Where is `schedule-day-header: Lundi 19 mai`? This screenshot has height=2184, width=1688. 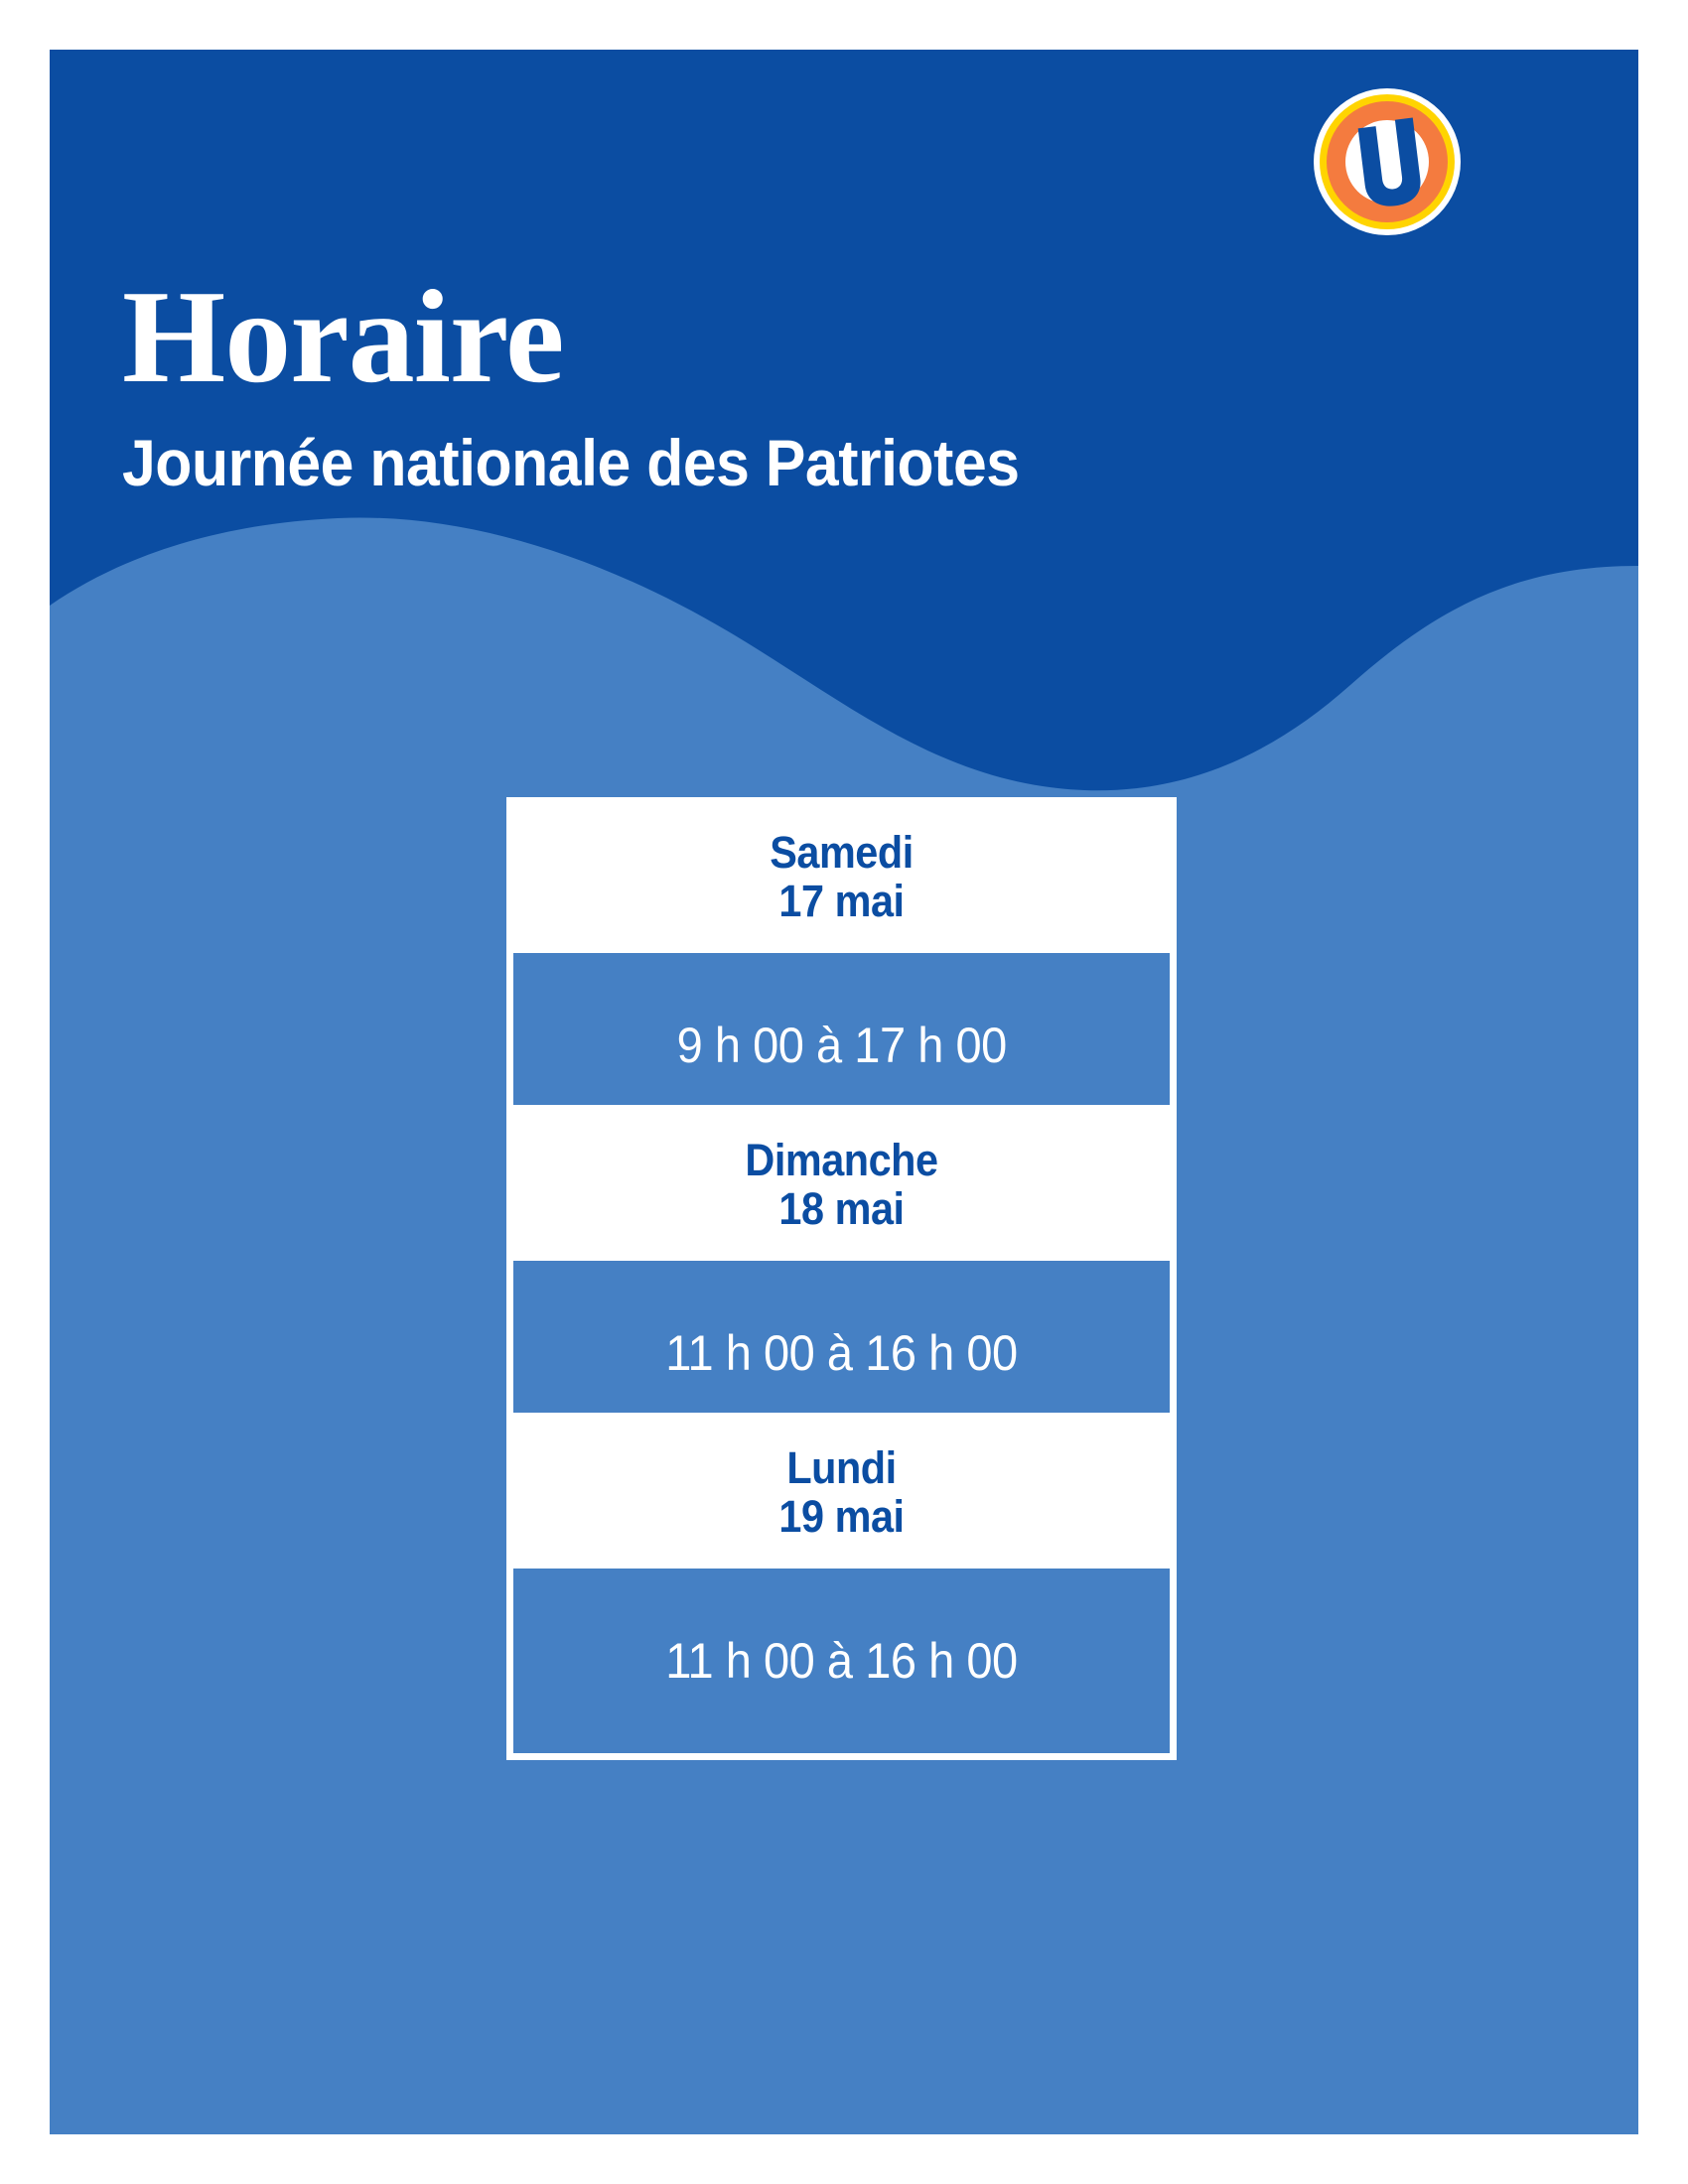
schedule-day-header: Lundi 19 mai is located at coordinates (841, 1491).